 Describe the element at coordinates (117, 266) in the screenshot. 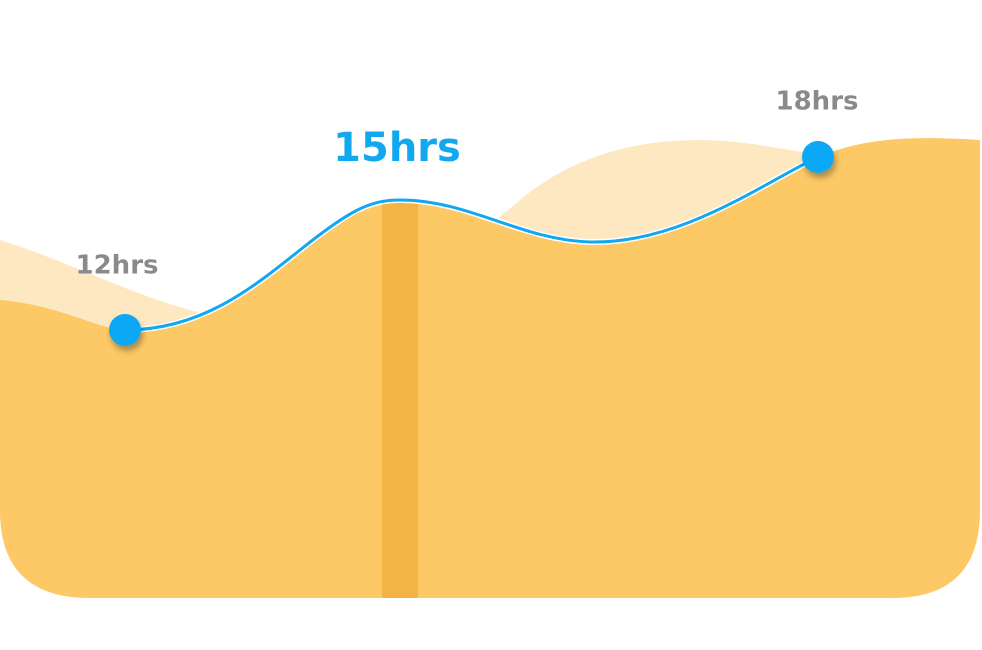

I see `point-label: 12hrs` at that location.